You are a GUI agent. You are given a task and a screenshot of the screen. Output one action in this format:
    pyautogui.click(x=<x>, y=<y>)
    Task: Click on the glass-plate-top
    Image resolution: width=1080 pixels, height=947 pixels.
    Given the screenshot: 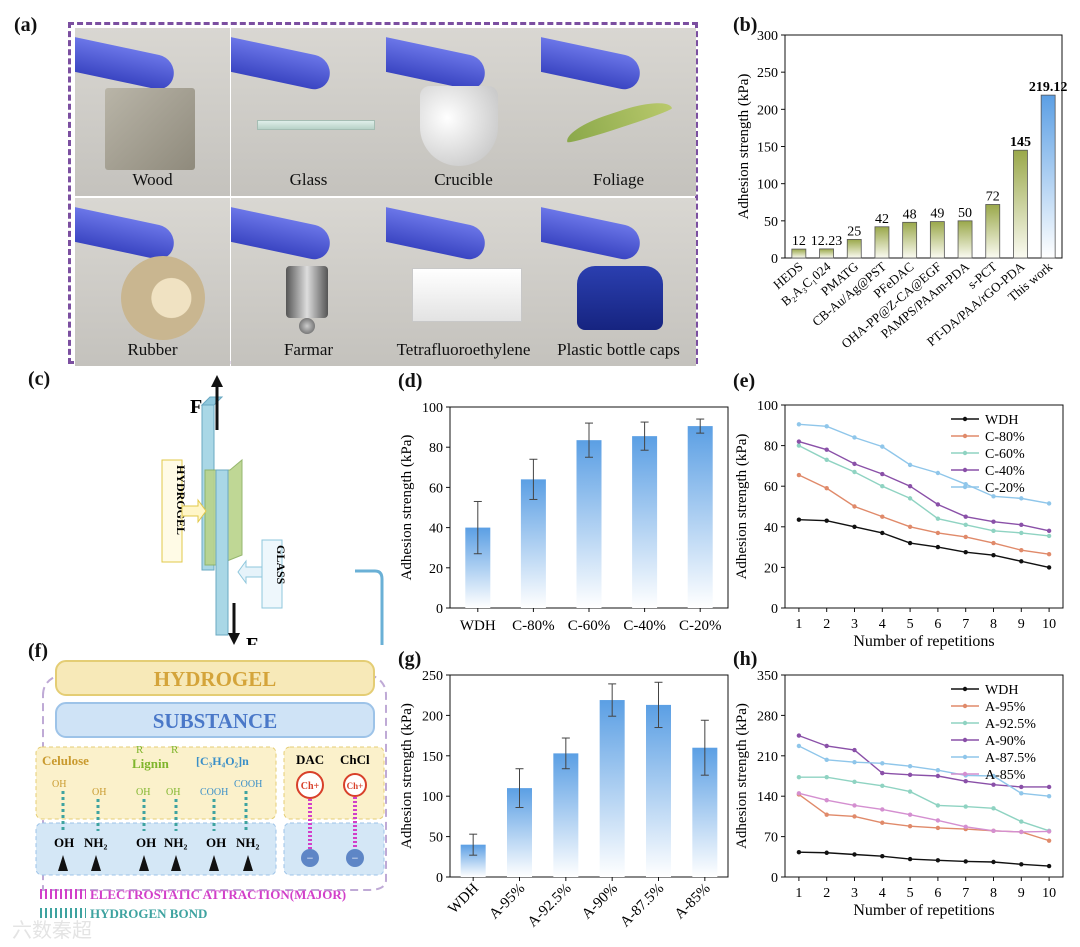 What is the action you would take?
    pyautogui.click(x=212, y=401)
    